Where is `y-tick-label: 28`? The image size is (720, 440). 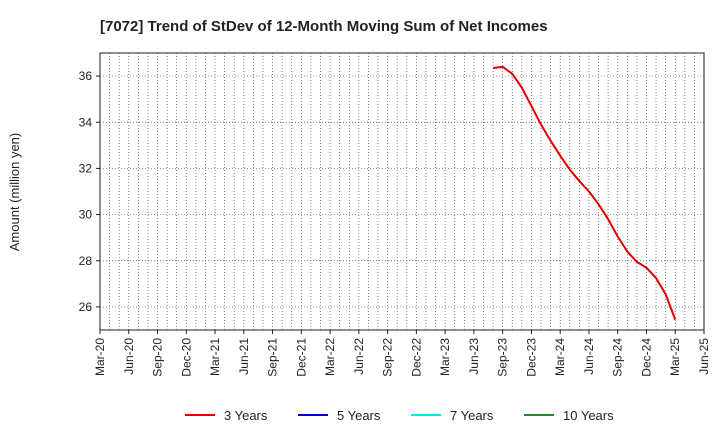
y-tick-label: 28 is located at coordinates (86, 261).